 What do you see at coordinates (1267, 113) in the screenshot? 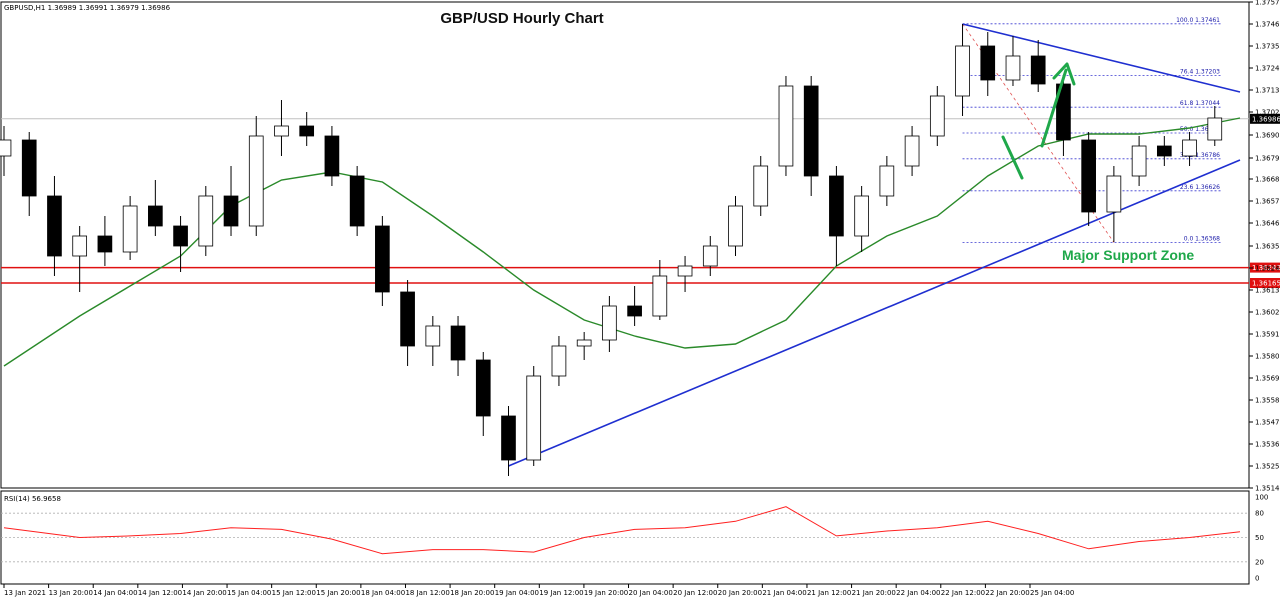
I see `price-tick-label: 1.37020` at bounding box center [1267, 113].